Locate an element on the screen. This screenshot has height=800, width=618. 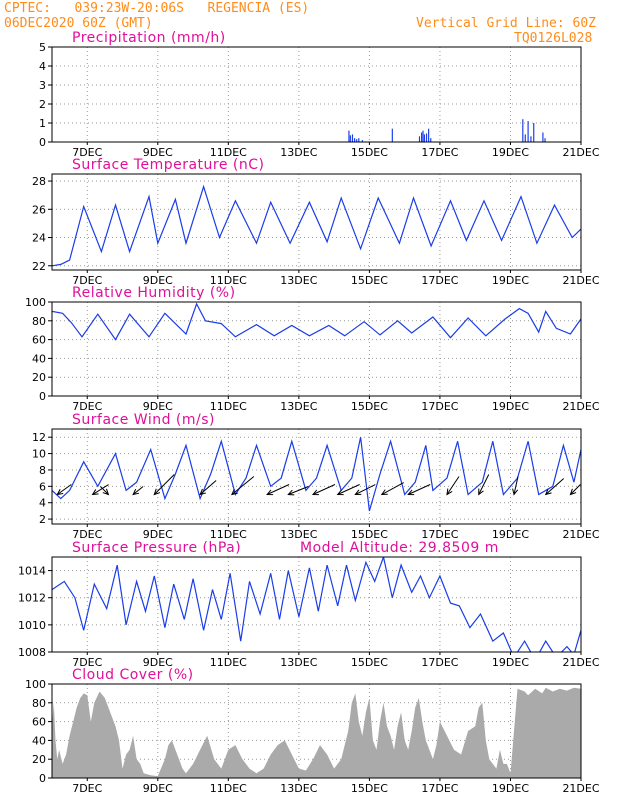
temperature-line is located at coordinates (316, 225).